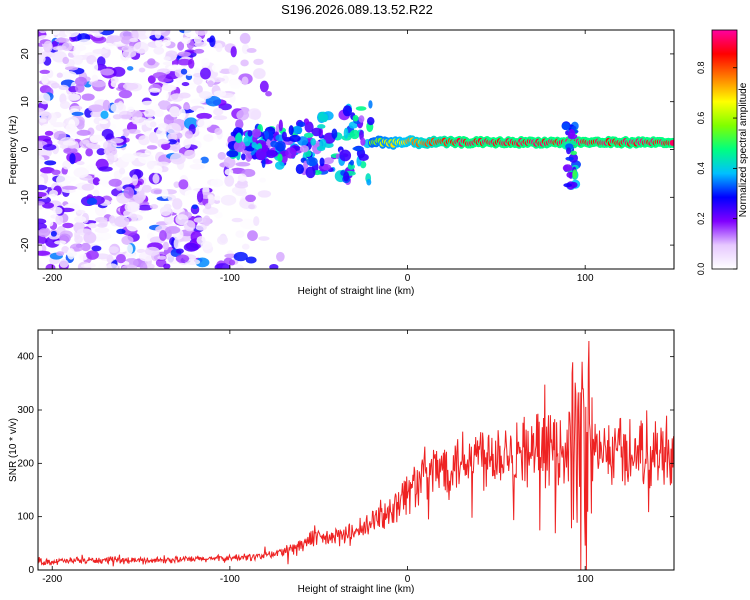 The width and height of the screenshot is (750, 600). What do you see at coordinates (25, 197) in the screenshot?
I see `spectrogram-ytick-label: -10` at bounding box center [25, 197].